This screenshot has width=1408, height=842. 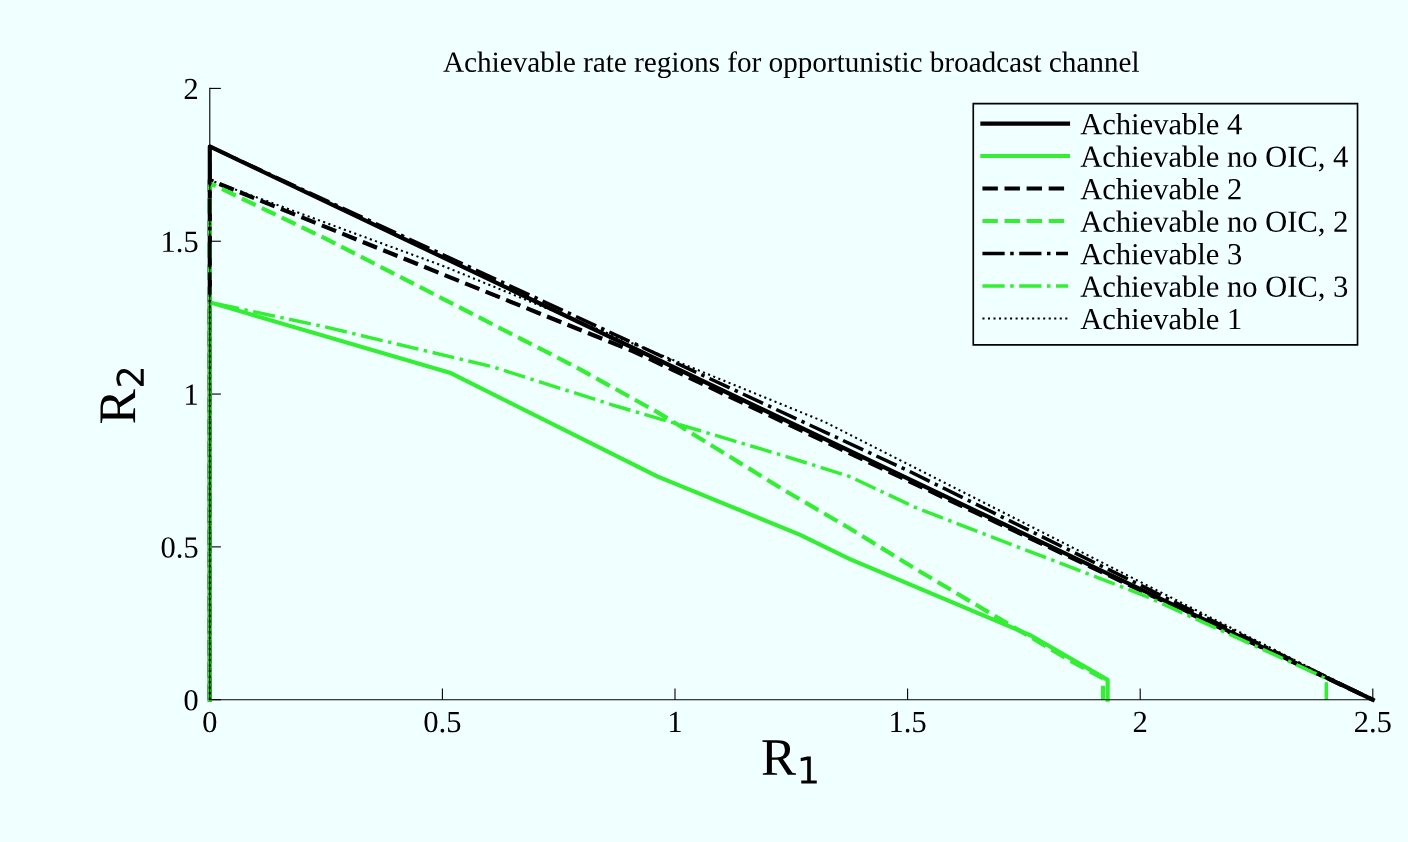 I want to click on x-tick-label: 0, so click(x=210, y=722).